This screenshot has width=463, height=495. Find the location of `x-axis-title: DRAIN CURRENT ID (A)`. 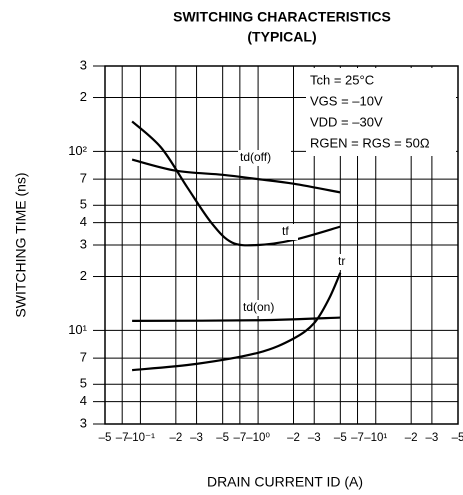

x-axis-title: DRAIN CURRENT ID (A) is located at coordinates (285, 482).